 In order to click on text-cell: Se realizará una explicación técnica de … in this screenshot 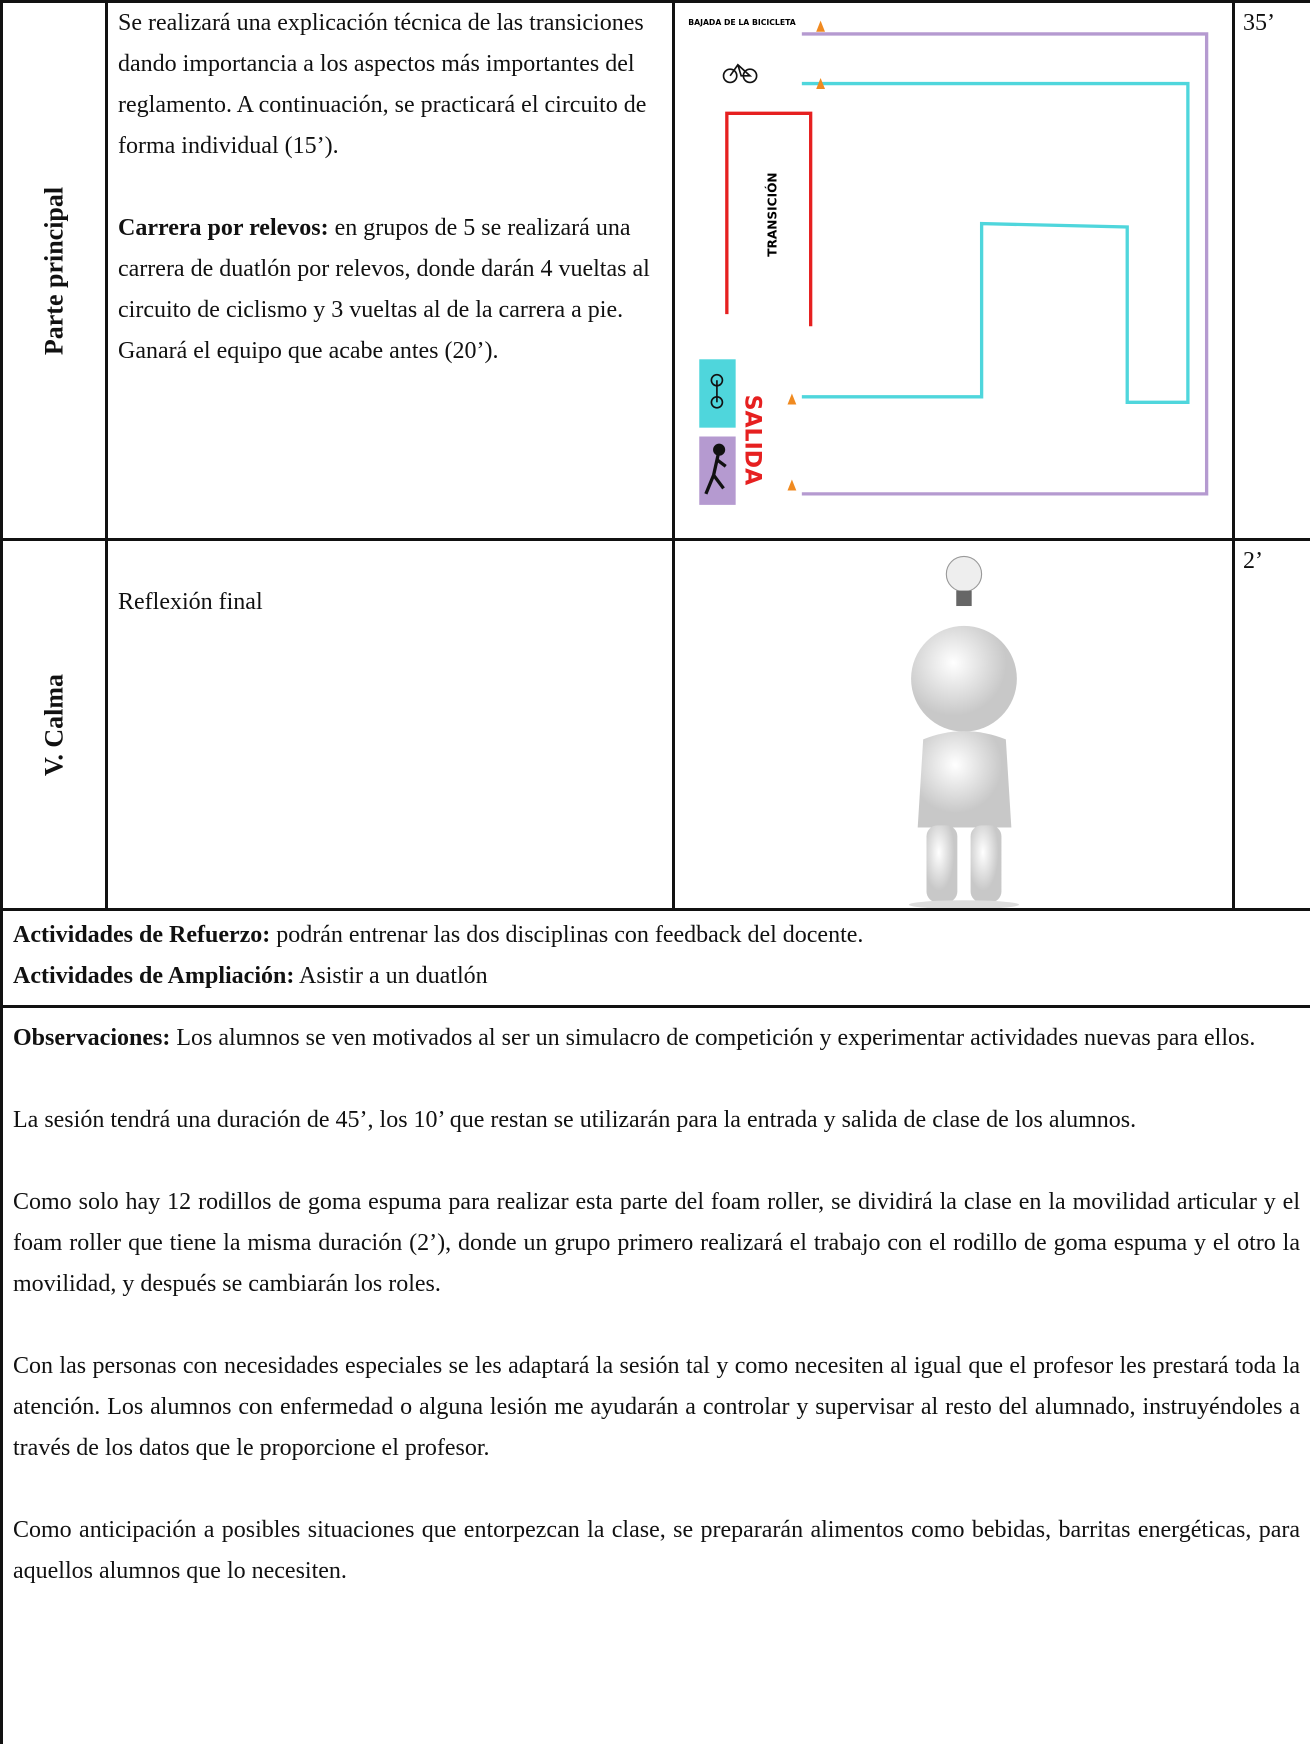, I will do `click(390, 270)`.